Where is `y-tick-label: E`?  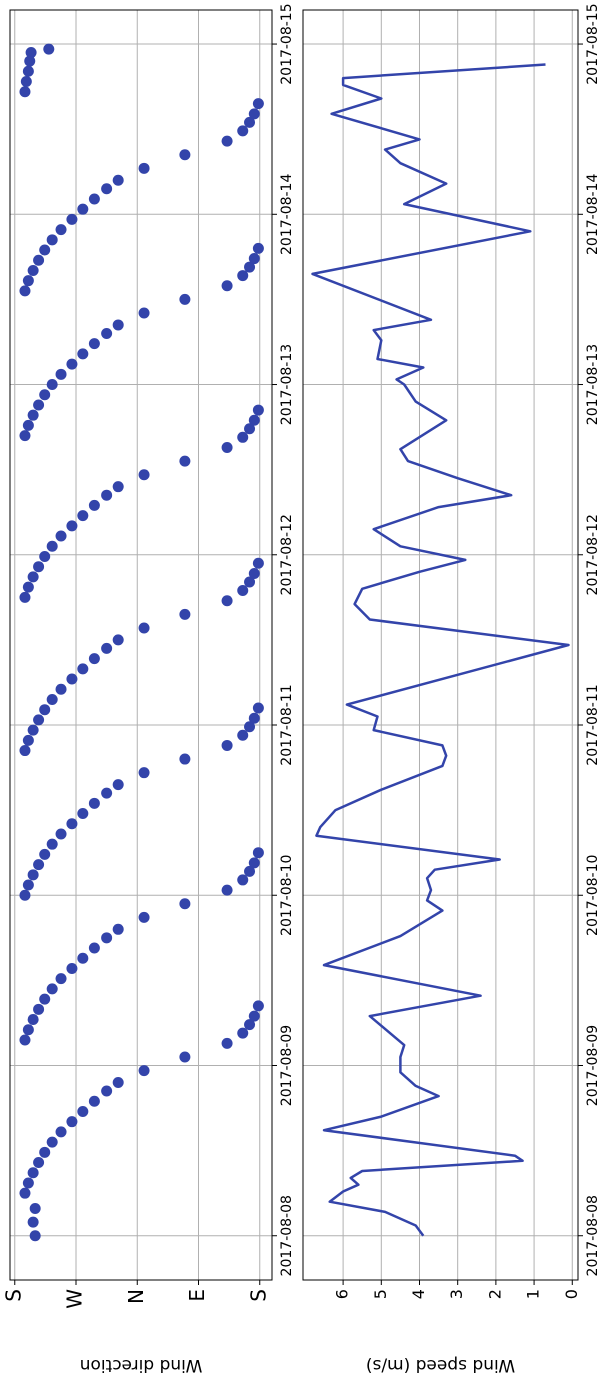 y-tick-label: E is located at coordinates (197, 1295).